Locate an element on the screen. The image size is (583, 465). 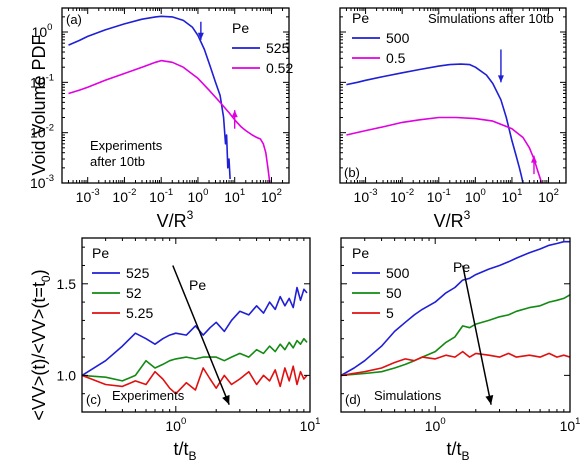
y-tick-label: 10⁰ is located at coordinates (42, 31).